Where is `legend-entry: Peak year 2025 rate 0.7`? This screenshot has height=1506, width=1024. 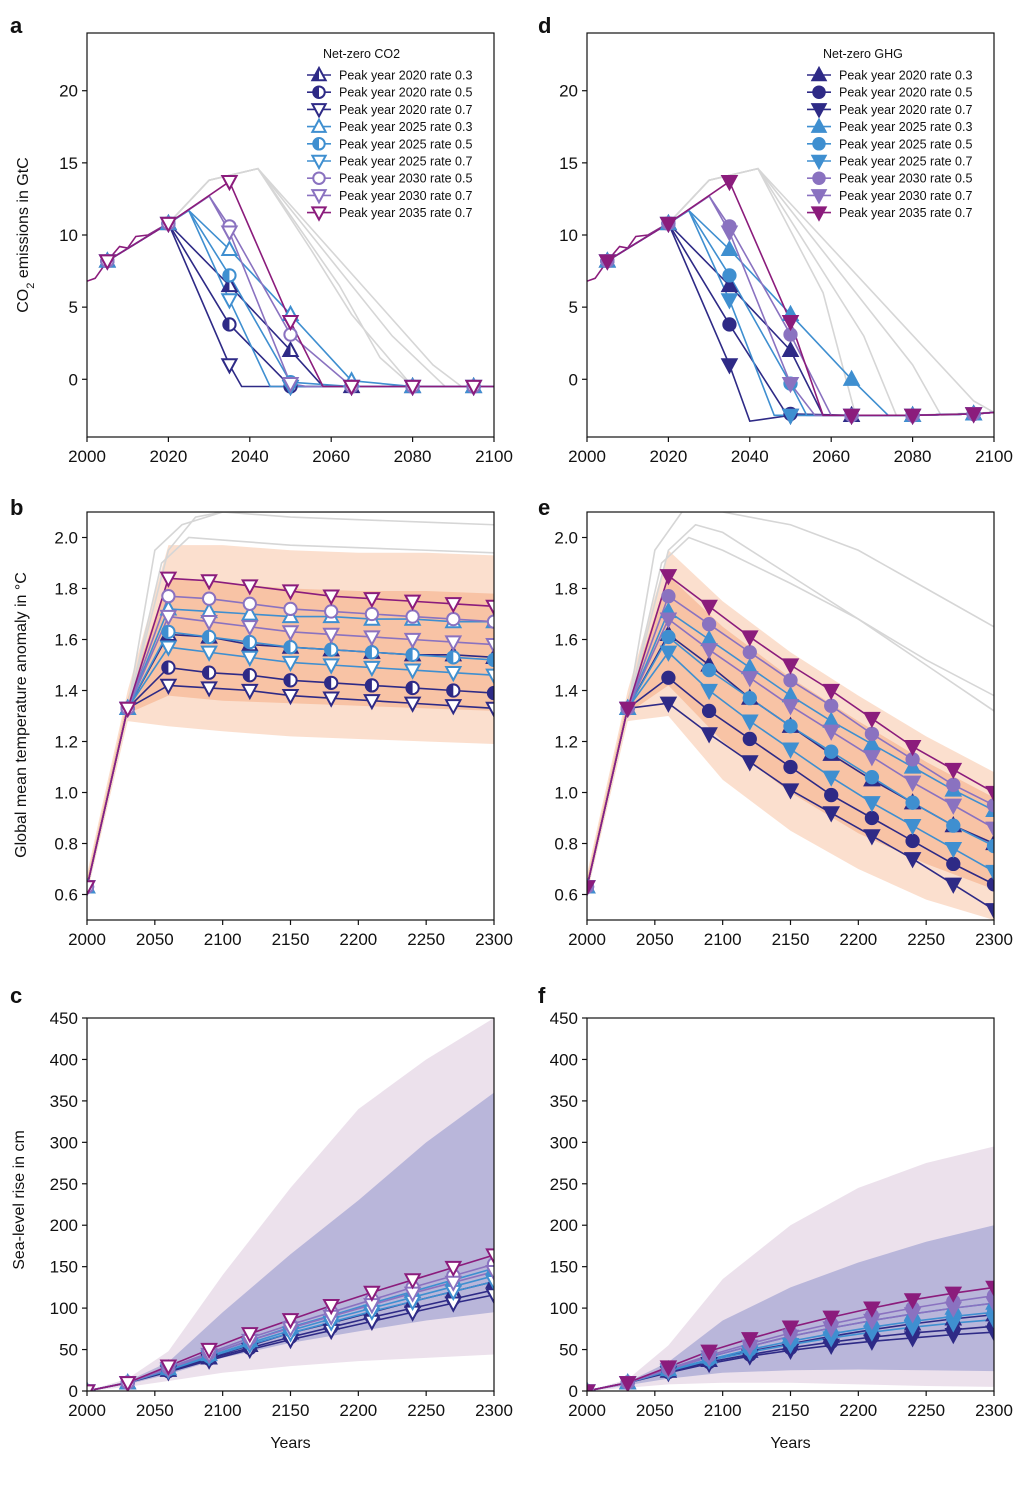
legend-entry: Peak year 2025 rate 0.7 is located at coordinates (405, 162).